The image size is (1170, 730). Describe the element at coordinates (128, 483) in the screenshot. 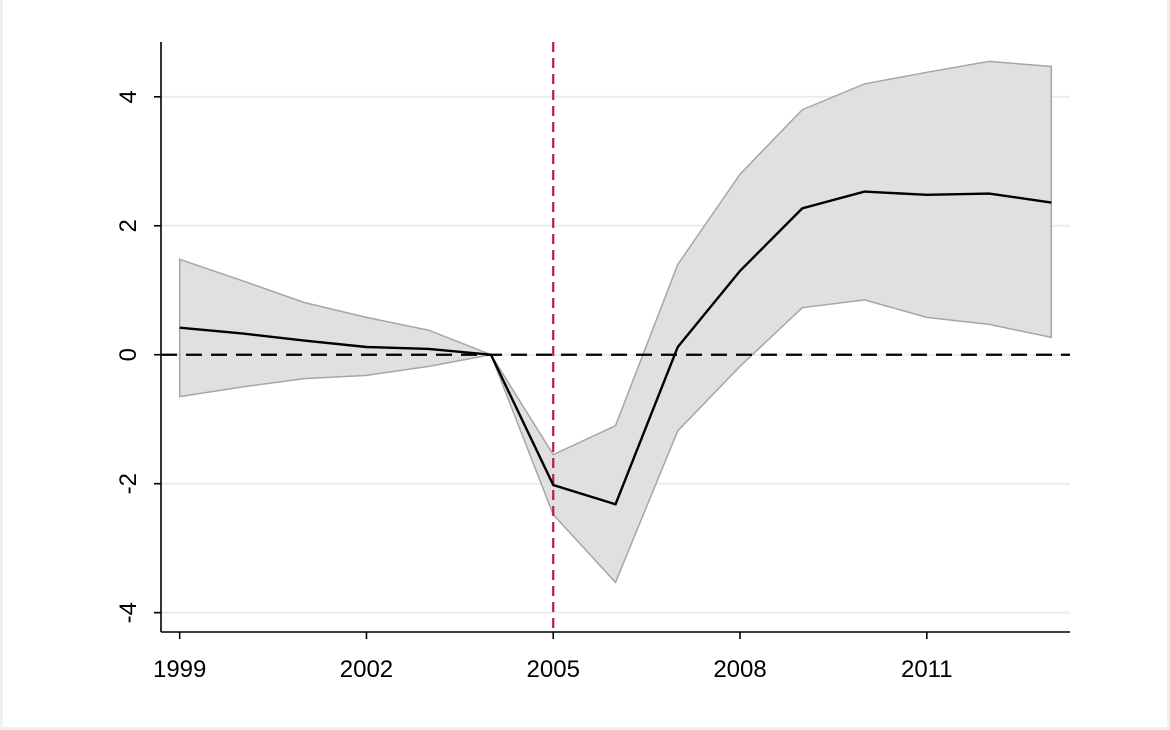

I see `y-tick-label: -2` at that location.